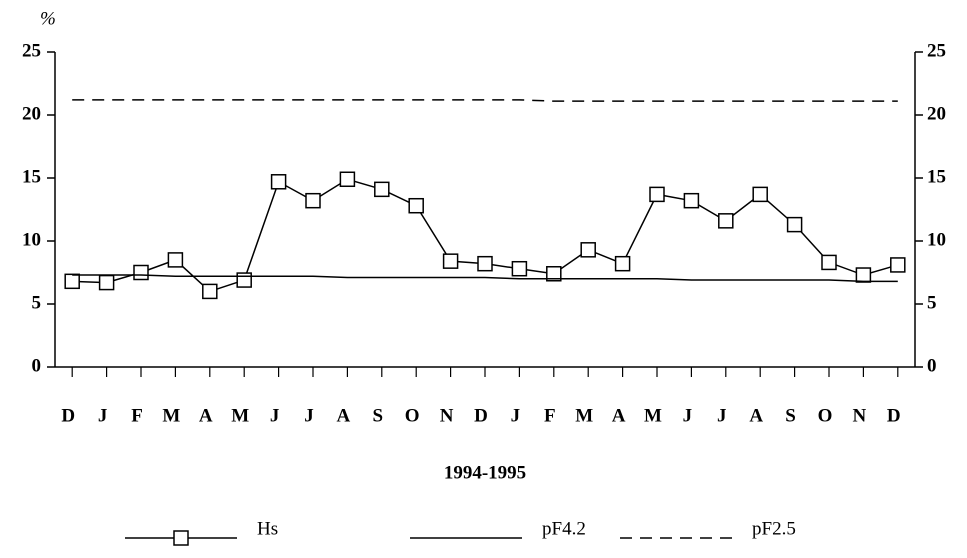  I want to click on y2-tick-label: 25, so click(936, 50).